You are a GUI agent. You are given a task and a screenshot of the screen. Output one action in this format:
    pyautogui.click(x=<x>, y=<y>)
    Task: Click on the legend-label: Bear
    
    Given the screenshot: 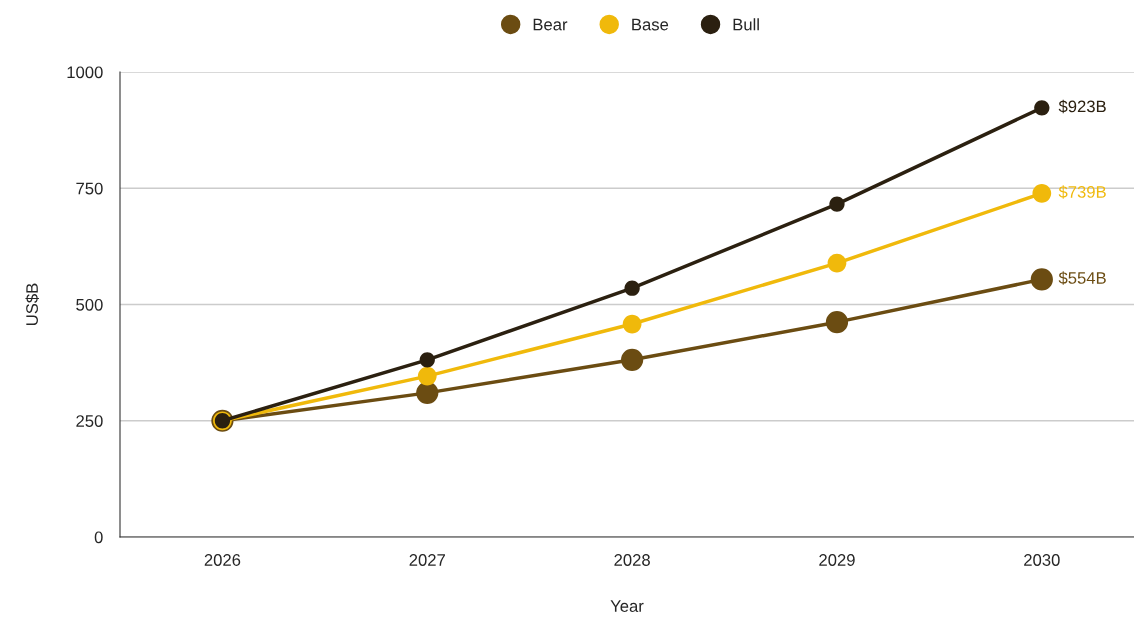 What is the action you would take?
    pyautogui.click(x=550, y=24)
    